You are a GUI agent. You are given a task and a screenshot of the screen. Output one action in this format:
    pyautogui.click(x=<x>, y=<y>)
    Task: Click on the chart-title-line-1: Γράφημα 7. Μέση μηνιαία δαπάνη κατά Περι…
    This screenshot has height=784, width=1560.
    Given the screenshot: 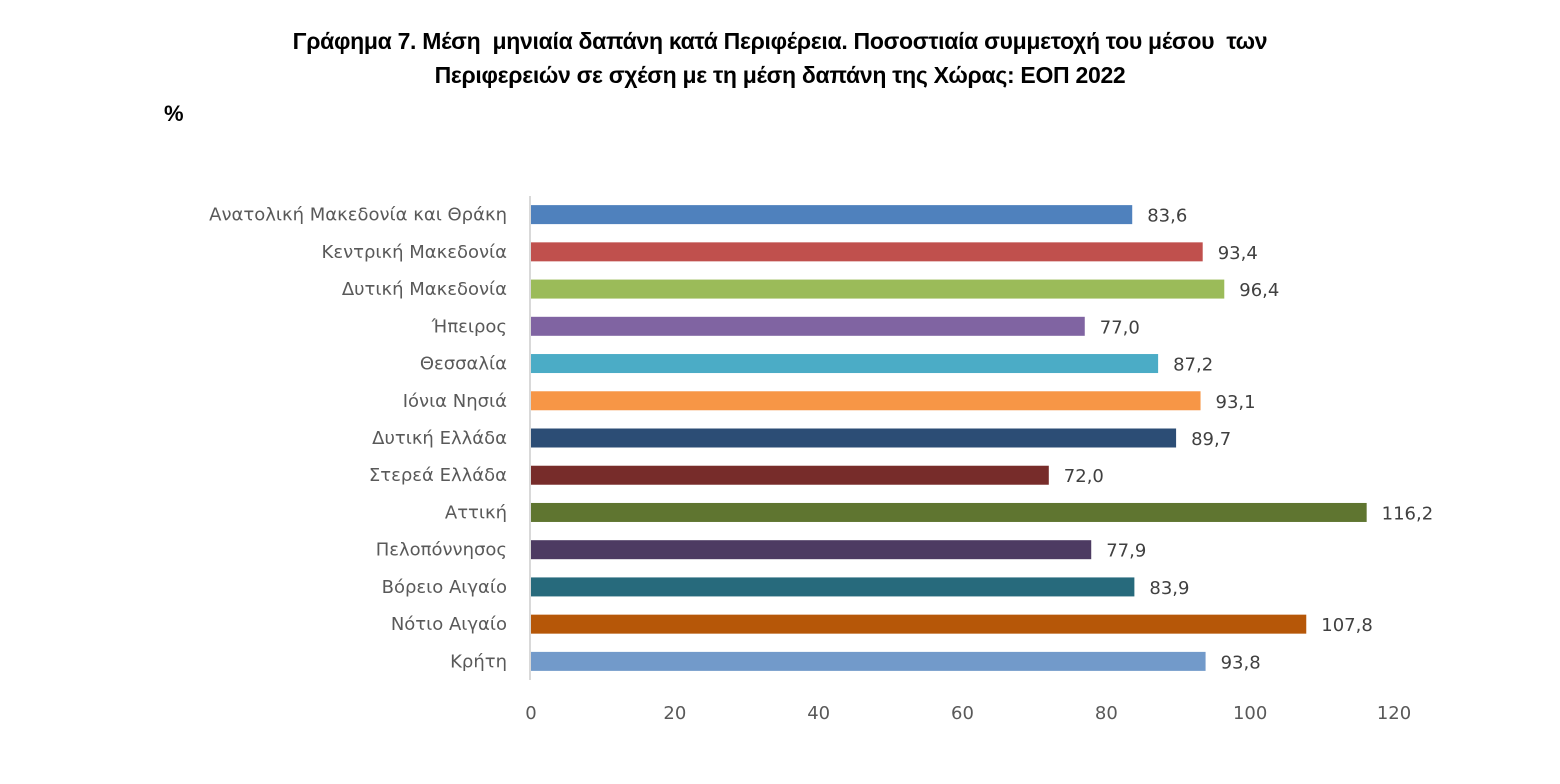 What is the action you would take?
    pyautogui.click(x=780, y=41)
    